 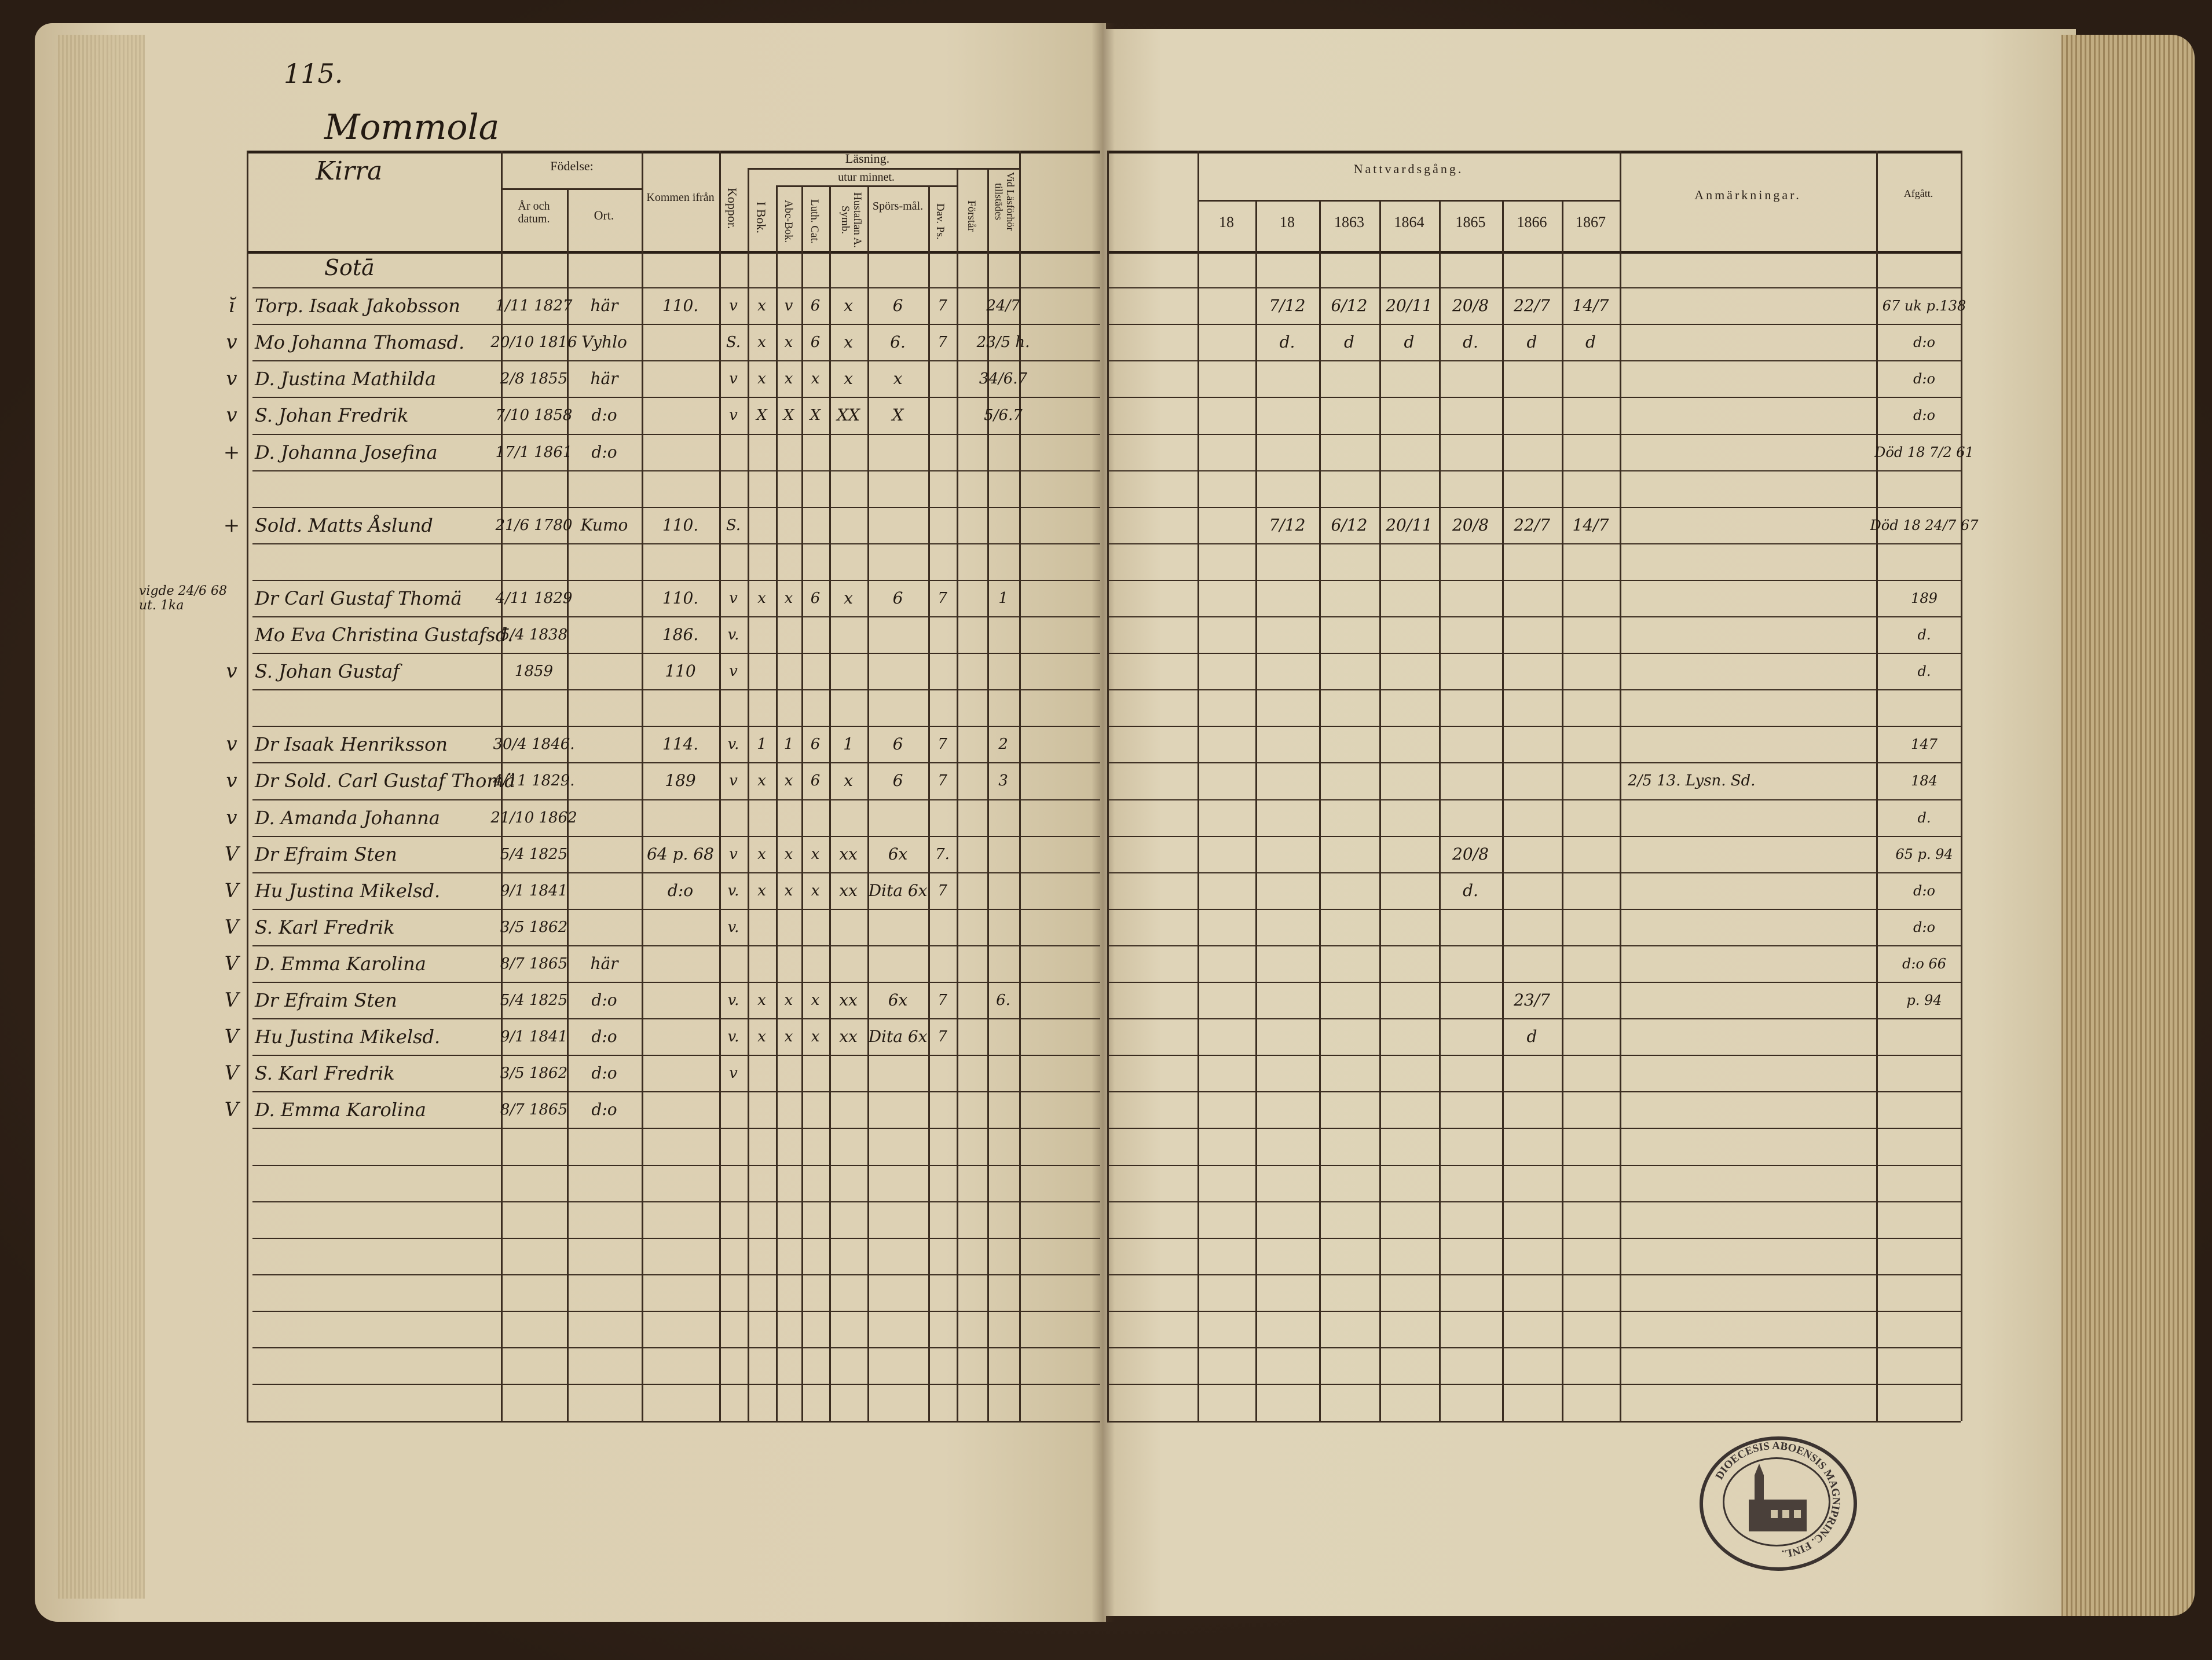 What do you see at coordinates (326, 854) in the screenshot?
I see `name-cell: Dr Efraim Sten` at bounding box center [326, 854].